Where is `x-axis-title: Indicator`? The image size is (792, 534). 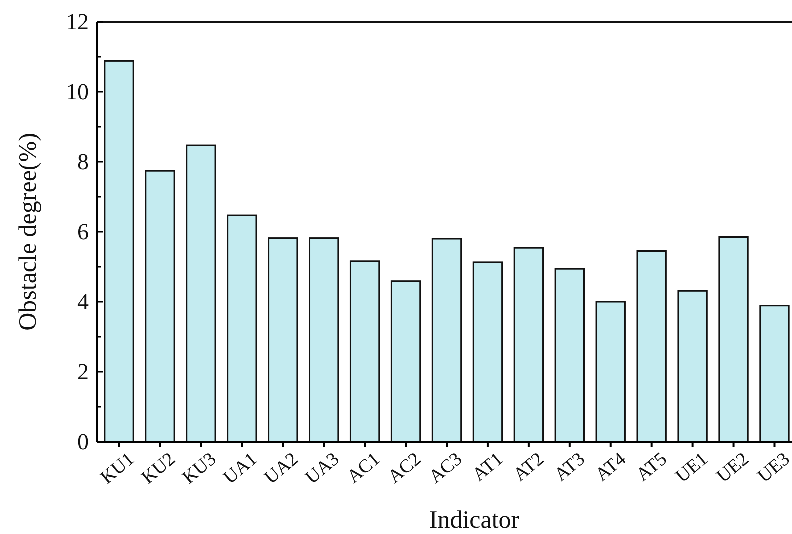 x-axis-title: Indicator is located at coordinates (474, 520).